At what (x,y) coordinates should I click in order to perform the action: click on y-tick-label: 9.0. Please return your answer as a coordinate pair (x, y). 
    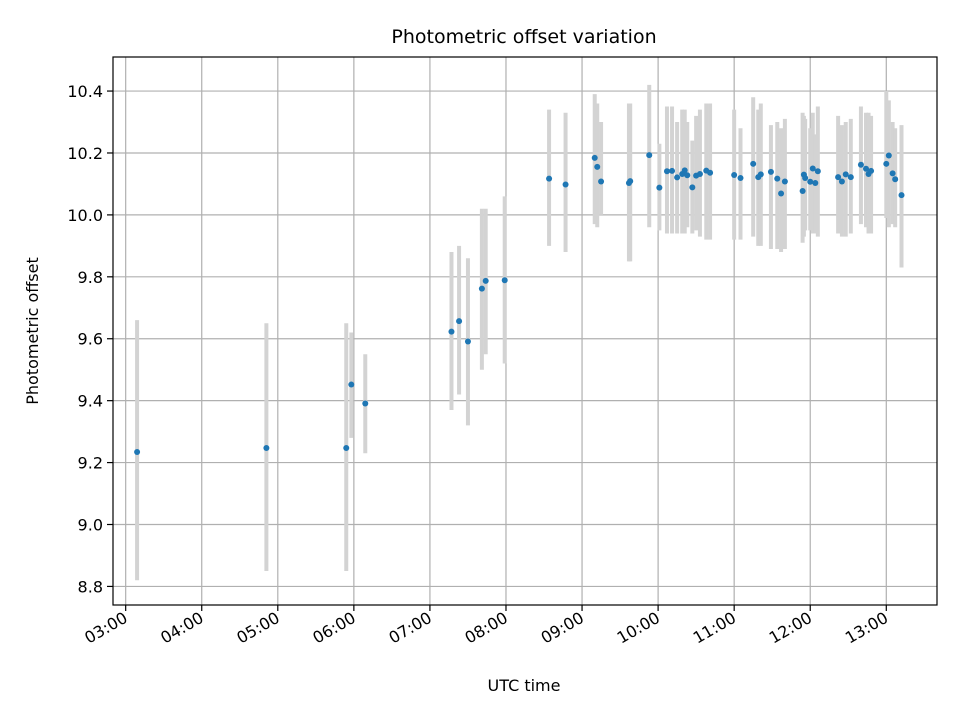
    Looking at the image, I should click on (90, 525).